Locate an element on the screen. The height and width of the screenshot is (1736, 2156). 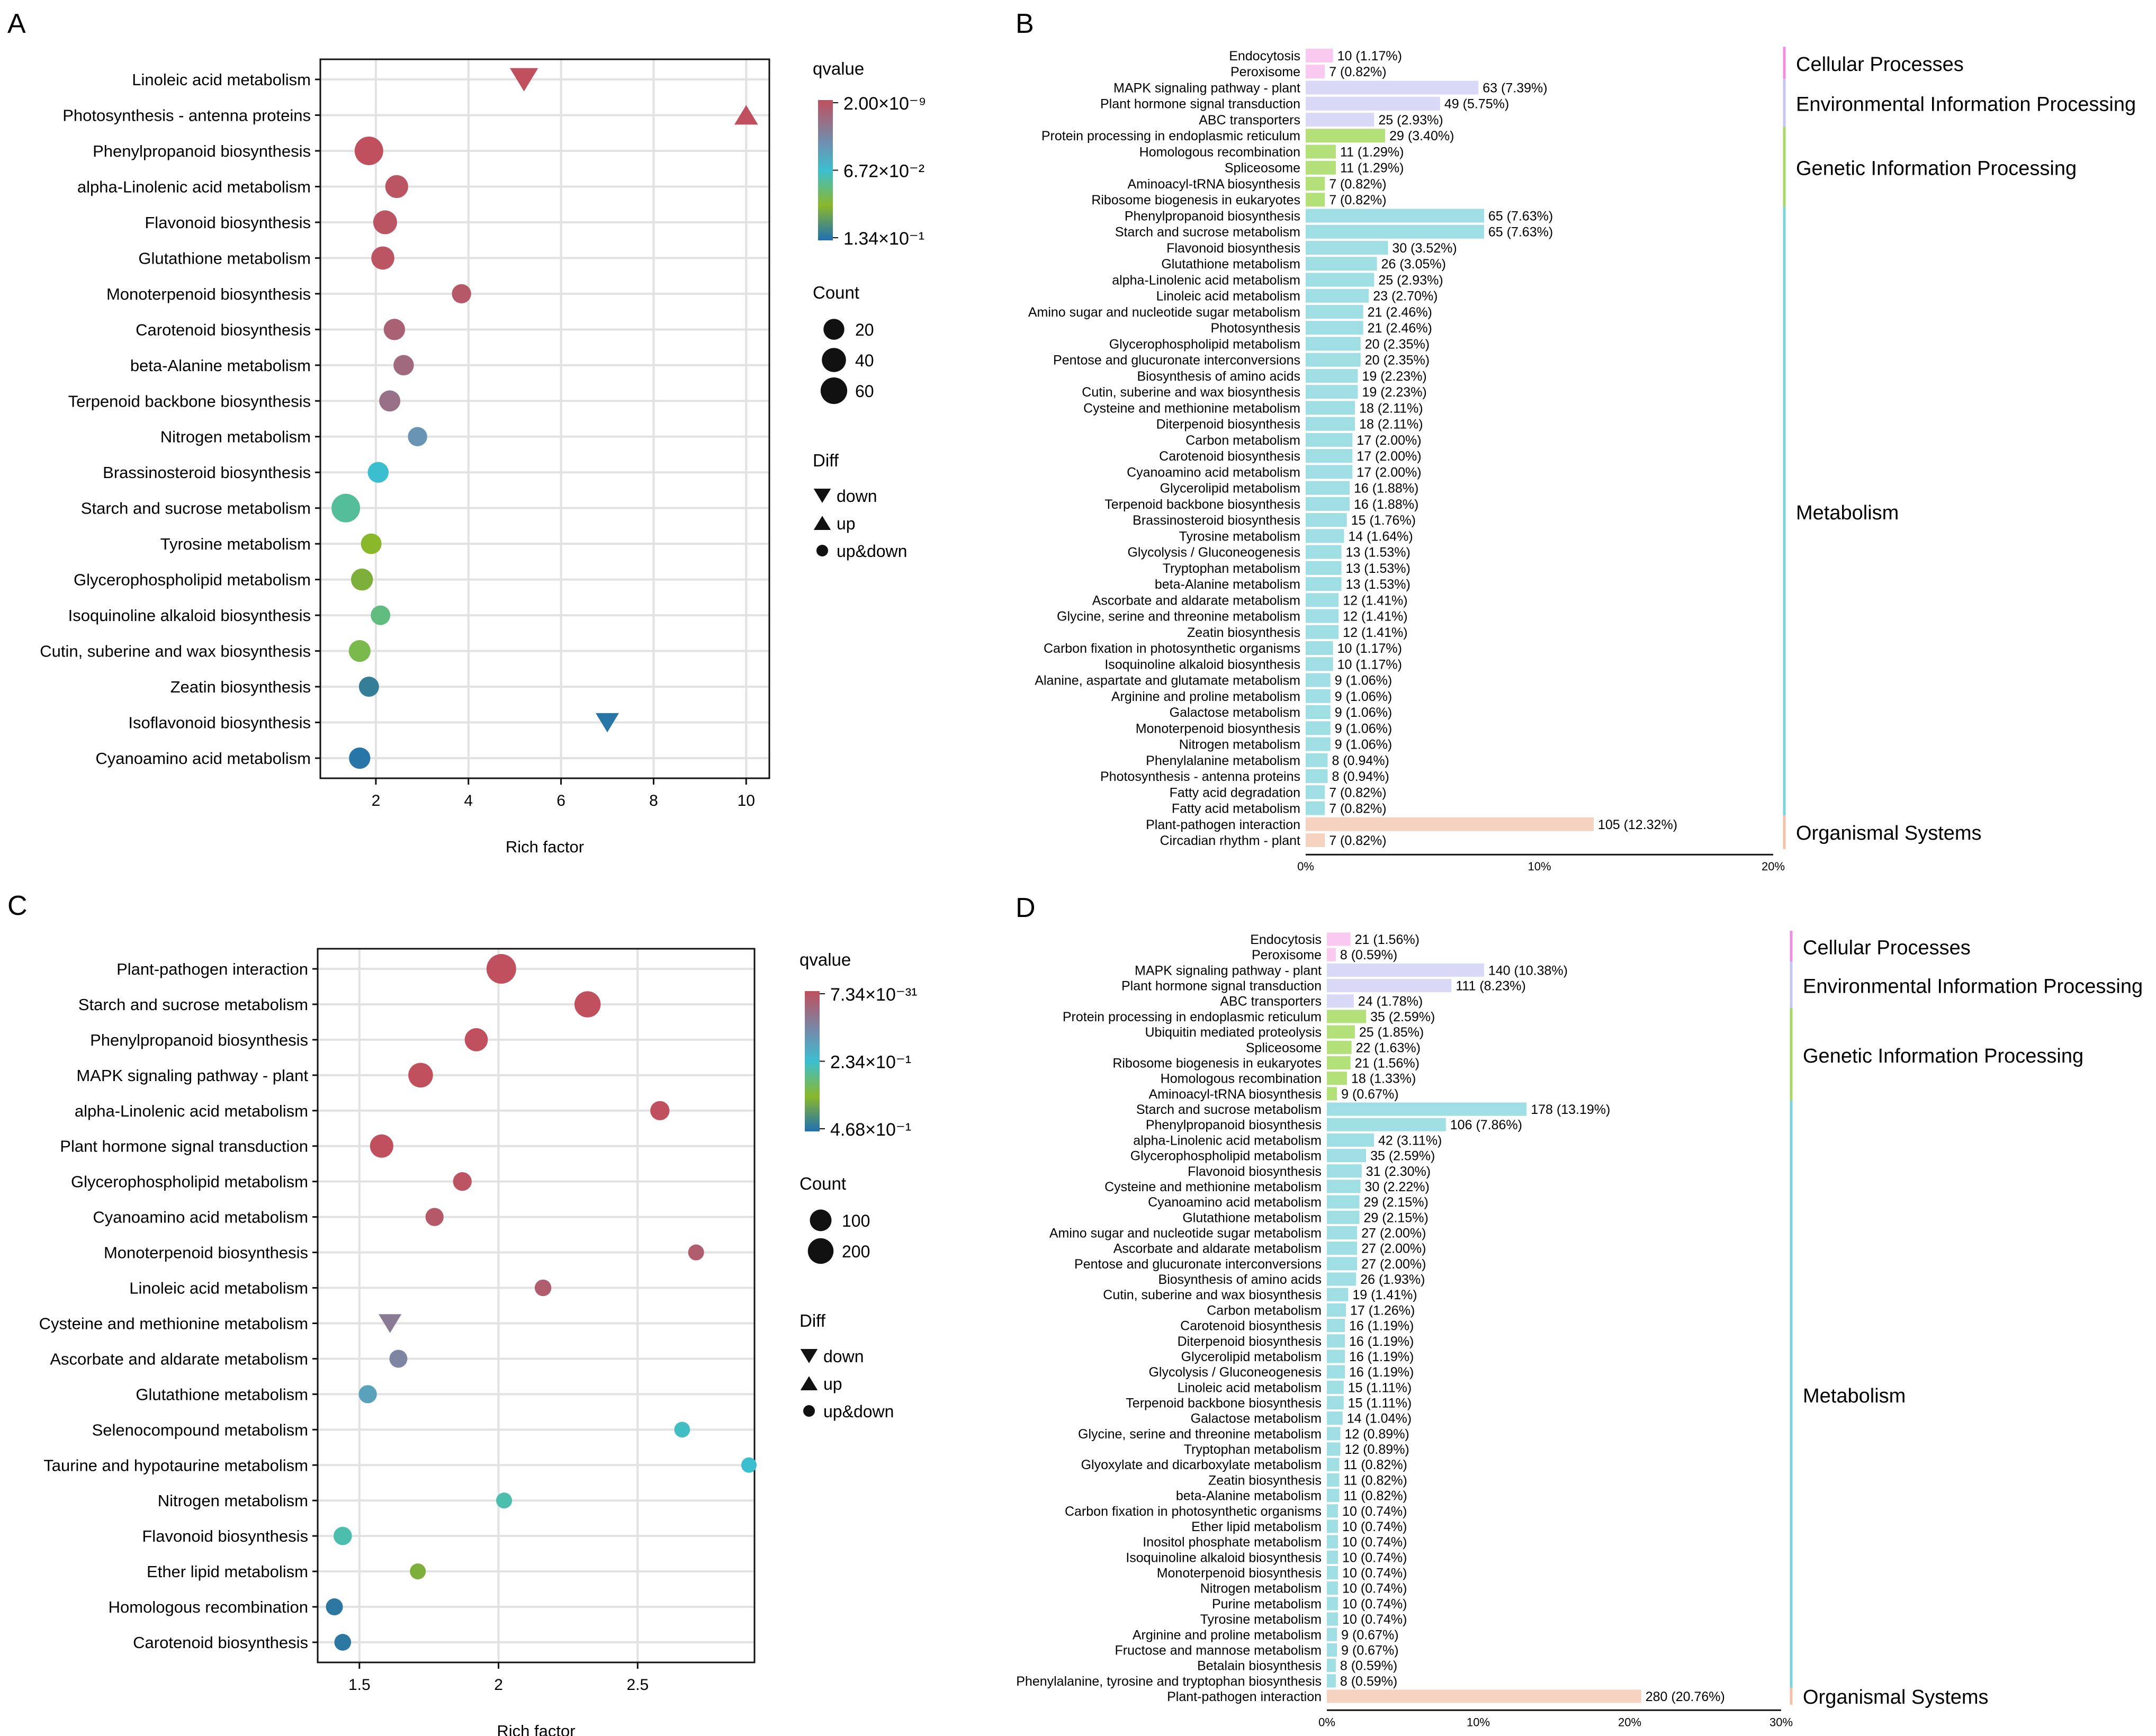
panel-b-bar-term-phenylpropanoid-biosynthesis: Phenylpropanoid biosynthesis is located at coordinates (1212, 216).